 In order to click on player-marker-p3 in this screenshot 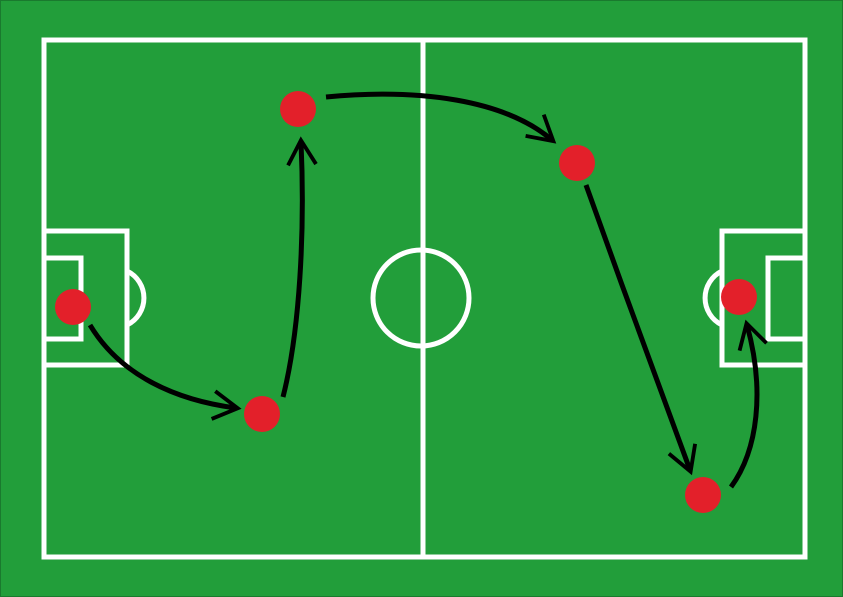, I will do `click(298, 109)`.